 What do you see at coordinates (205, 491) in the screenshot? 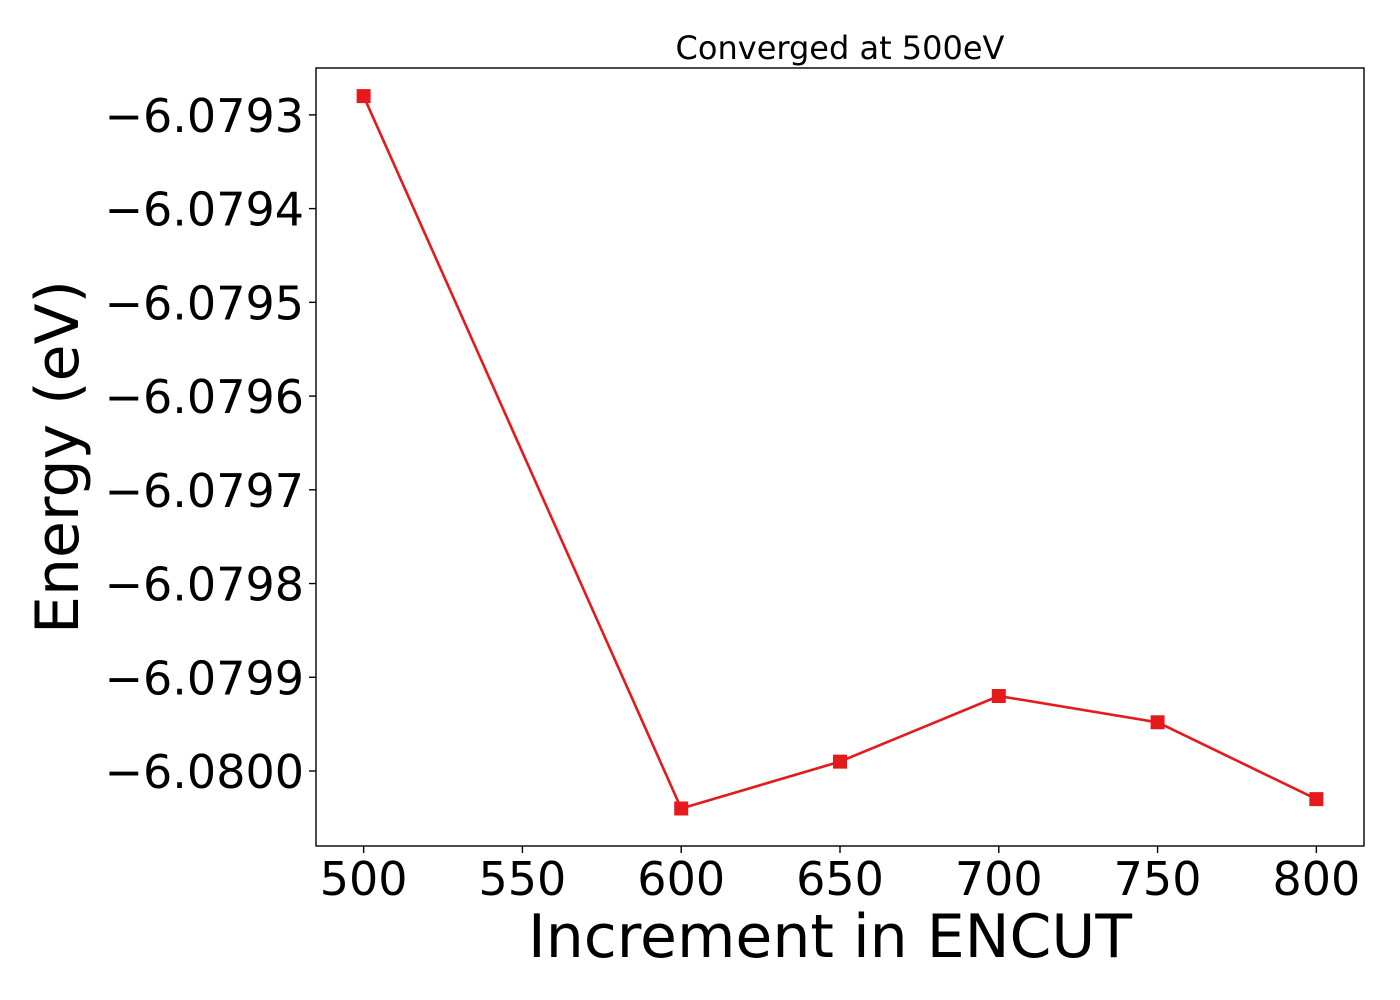
I see `y-tick-label: −6.0797` at bounding box center [205, 491].